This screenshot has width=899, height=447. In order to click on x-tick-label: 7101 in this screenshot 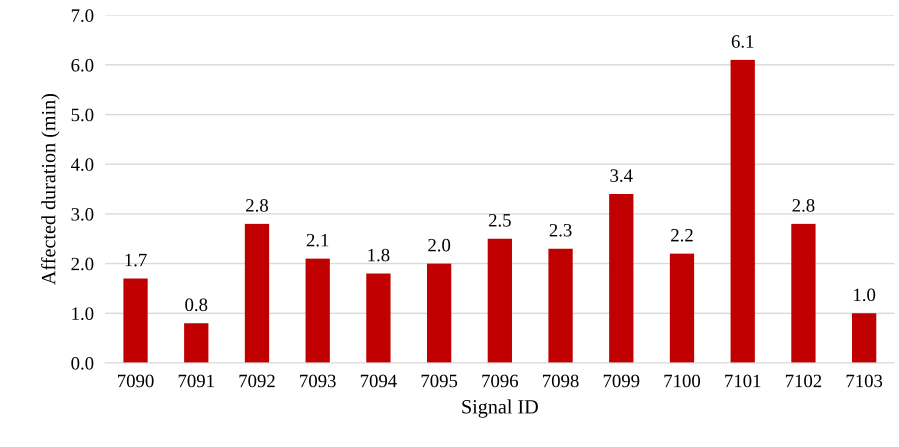, I will do `click(742, 381)`.